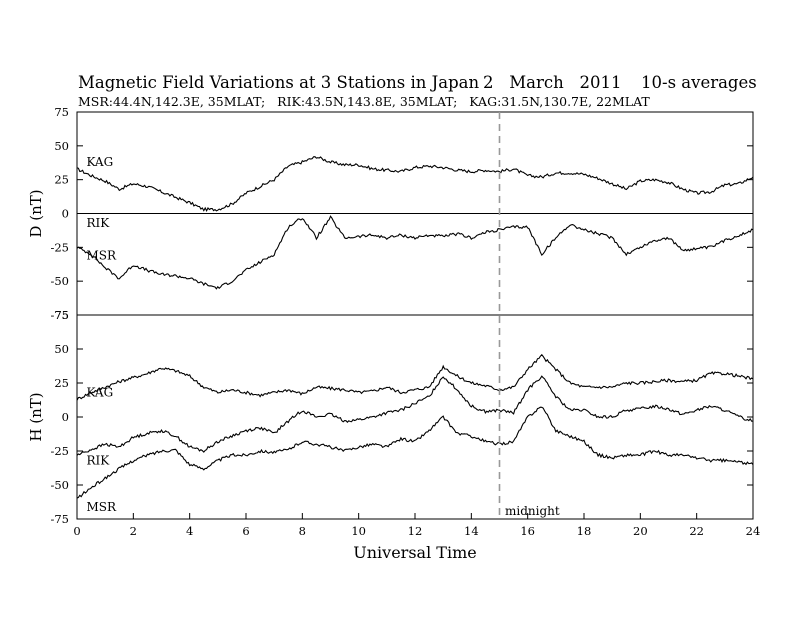 Image resolution: width=792 pixels, height=617 pixels. Describe the element at coordinates (552, 82) in the screenshot. I see `chart-date: 2 March 2011` at that location.